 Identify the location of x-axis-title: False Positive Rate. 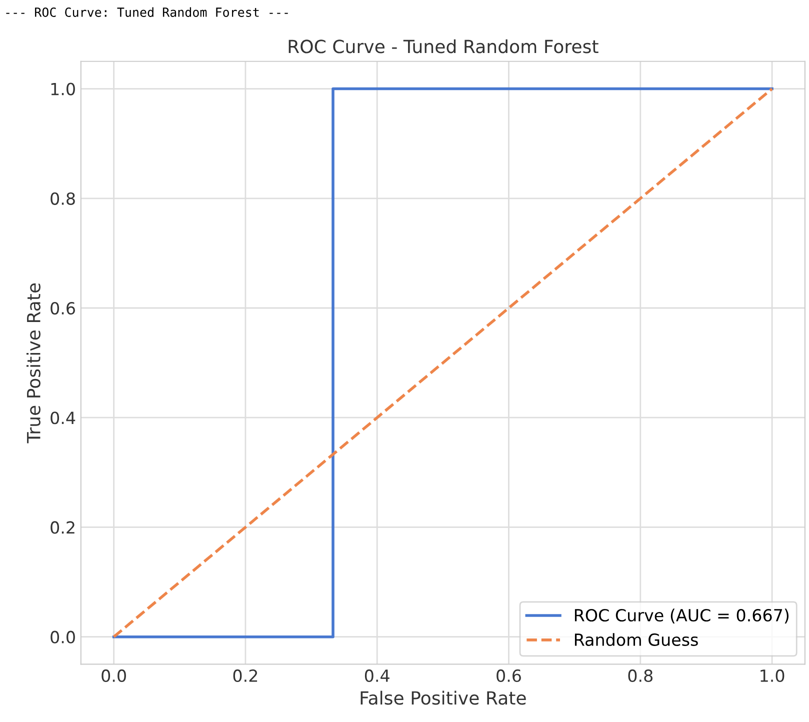
(443, 697).